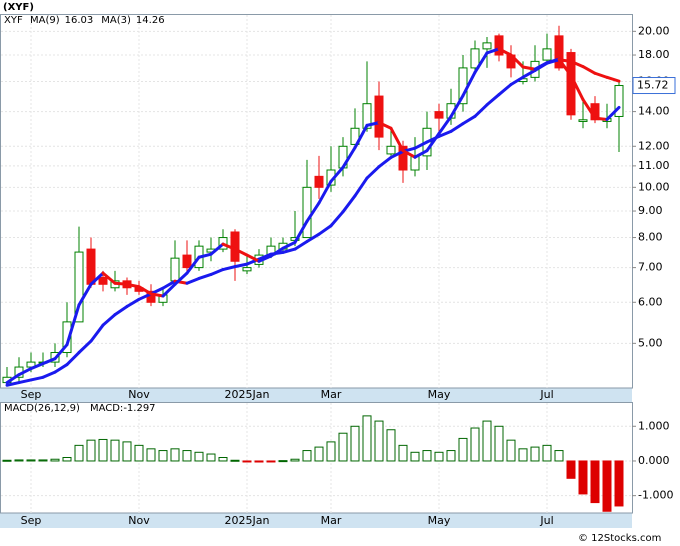  I want to click on y-tick-label: 1.000, so click(654, 425).